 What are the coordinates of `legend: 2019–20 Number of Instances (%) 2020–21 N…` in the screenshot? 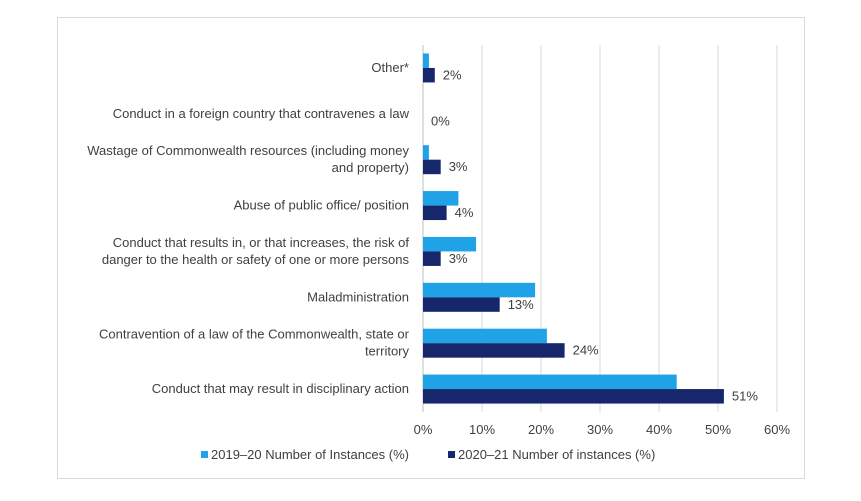 It's located at (428, 454).